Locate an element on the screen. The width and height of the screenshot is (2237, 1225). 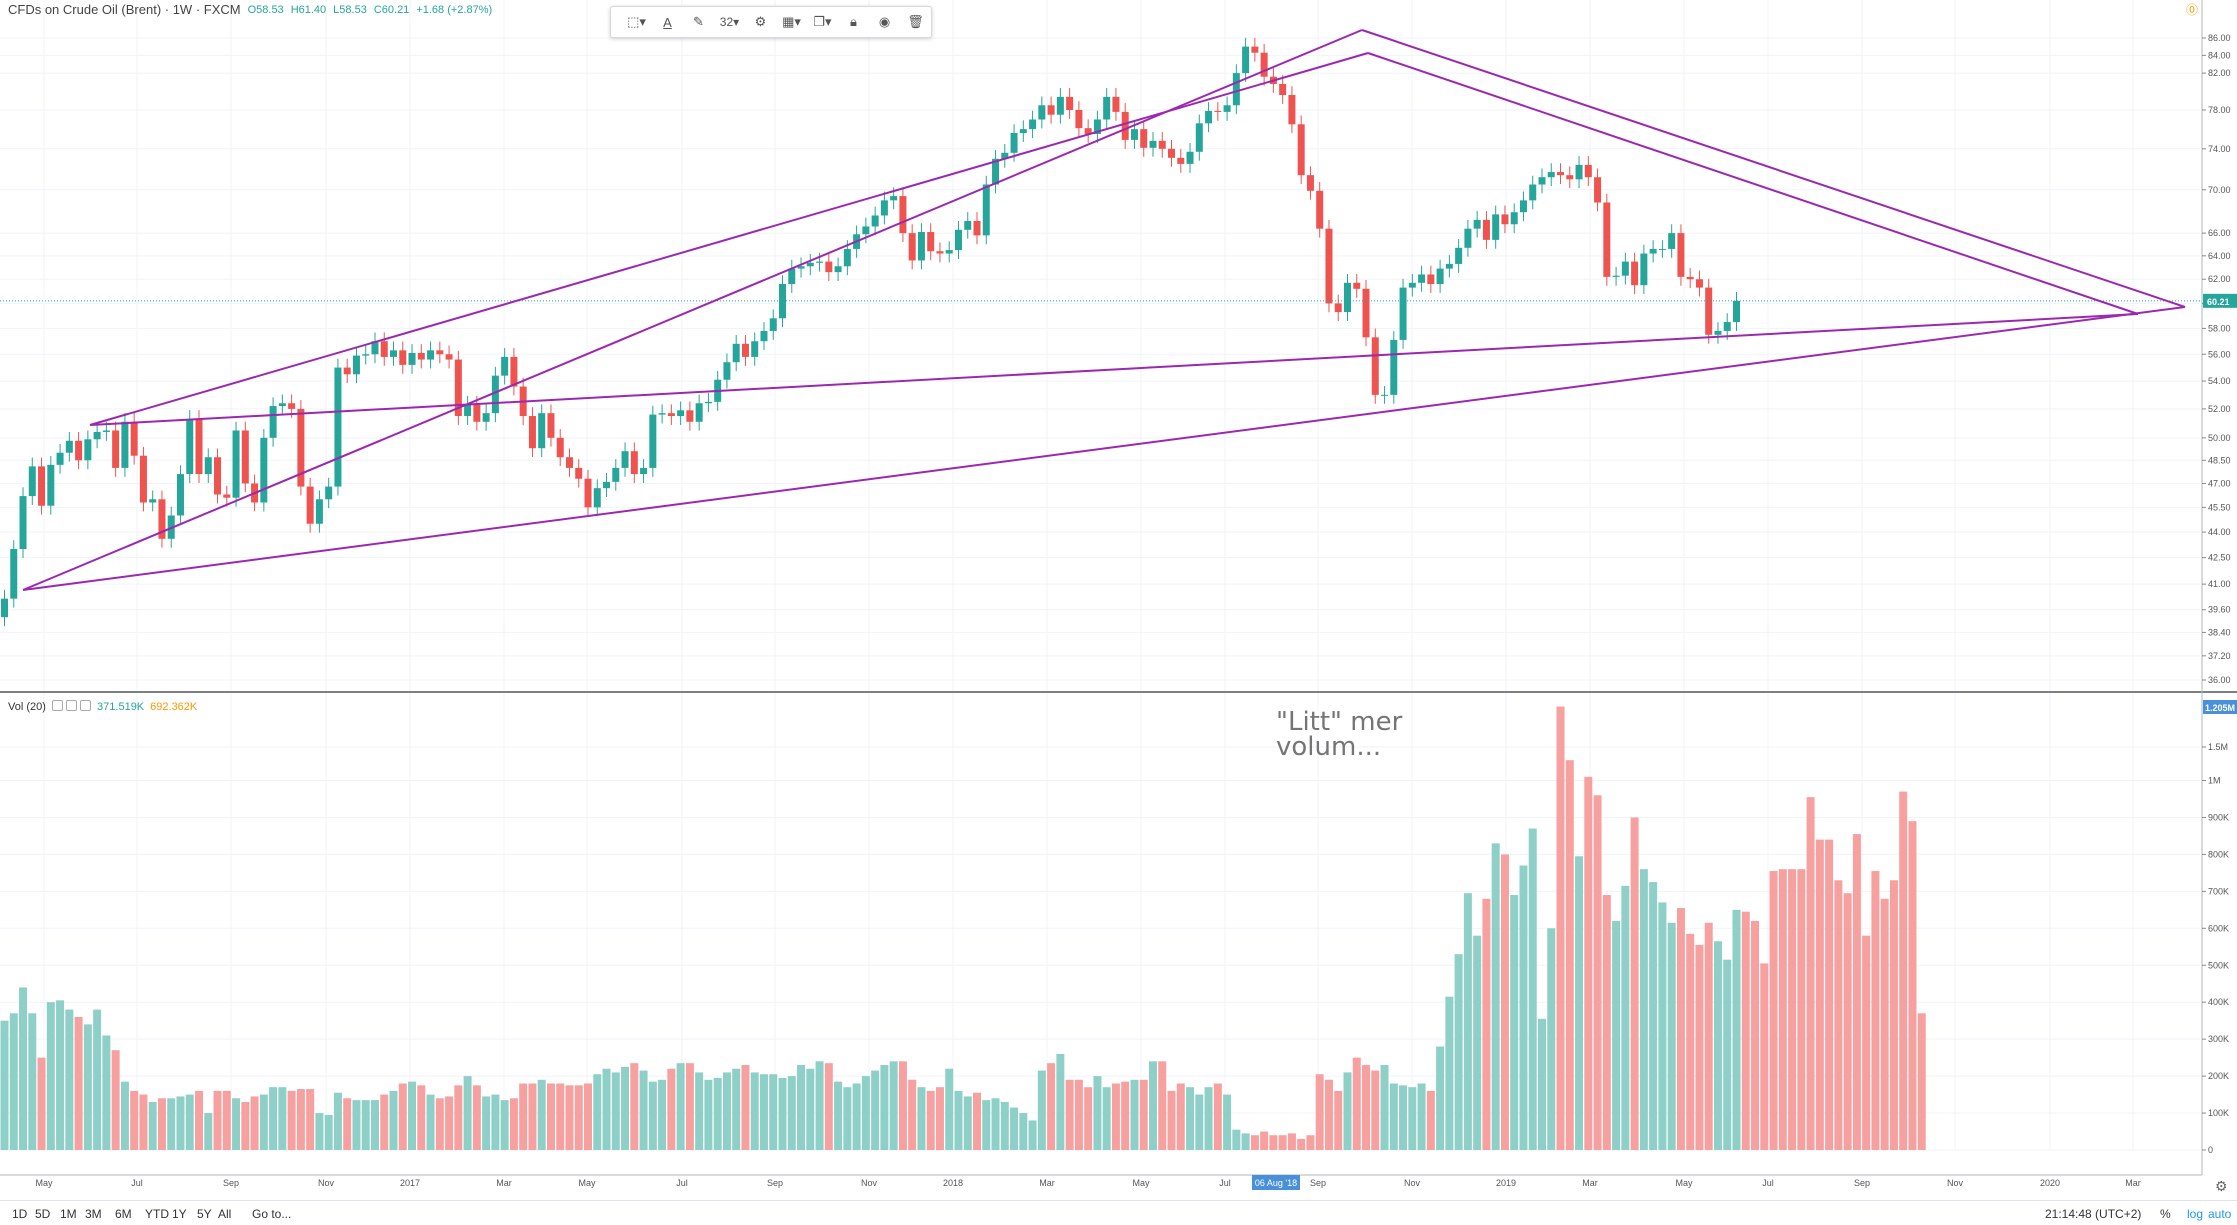
chart-settings-icon: ⚙ is located at coordinates (2221, 1186).